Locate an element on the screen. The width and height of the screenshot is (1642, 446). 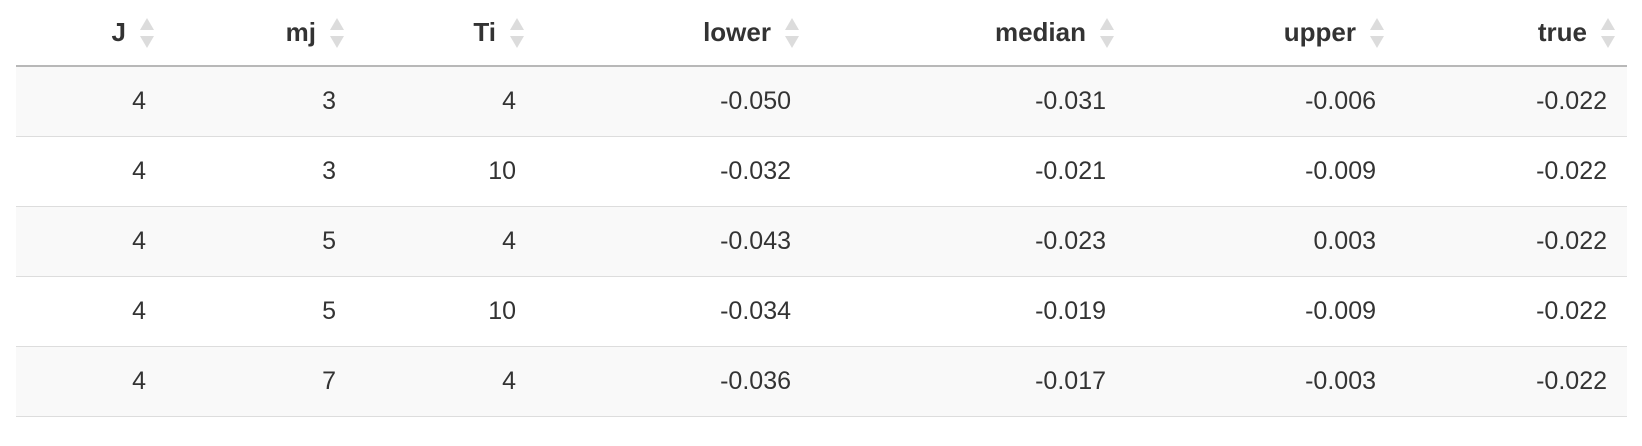
table-cell: -0.031 is located at coordinates (968, 101).